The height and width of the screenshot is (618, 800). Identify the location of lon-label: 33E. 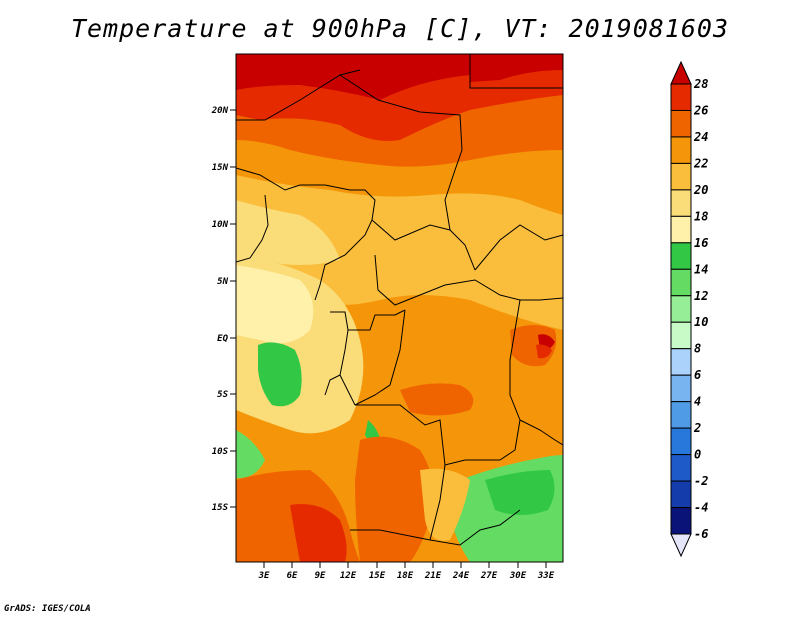
(546, 576).